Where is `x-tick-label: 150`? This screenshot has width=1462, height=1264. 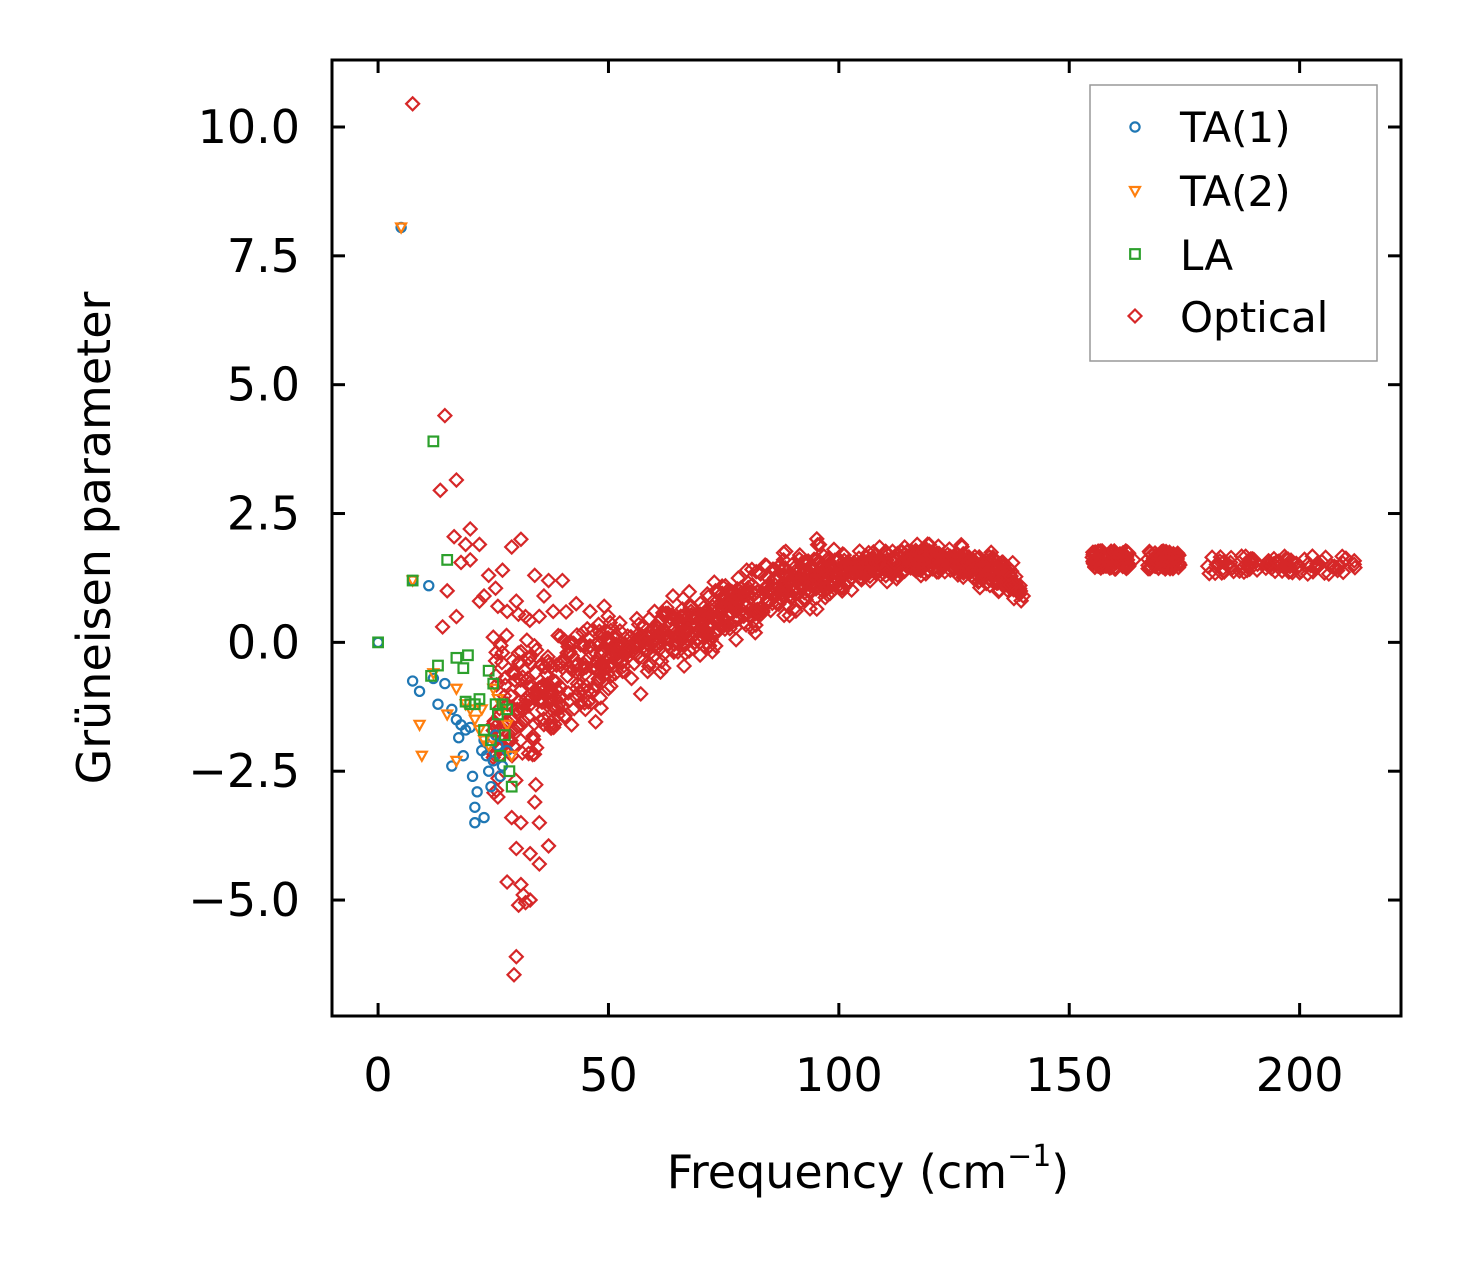 x-tick-label: 150 is located at coordinates (1069, 1075).